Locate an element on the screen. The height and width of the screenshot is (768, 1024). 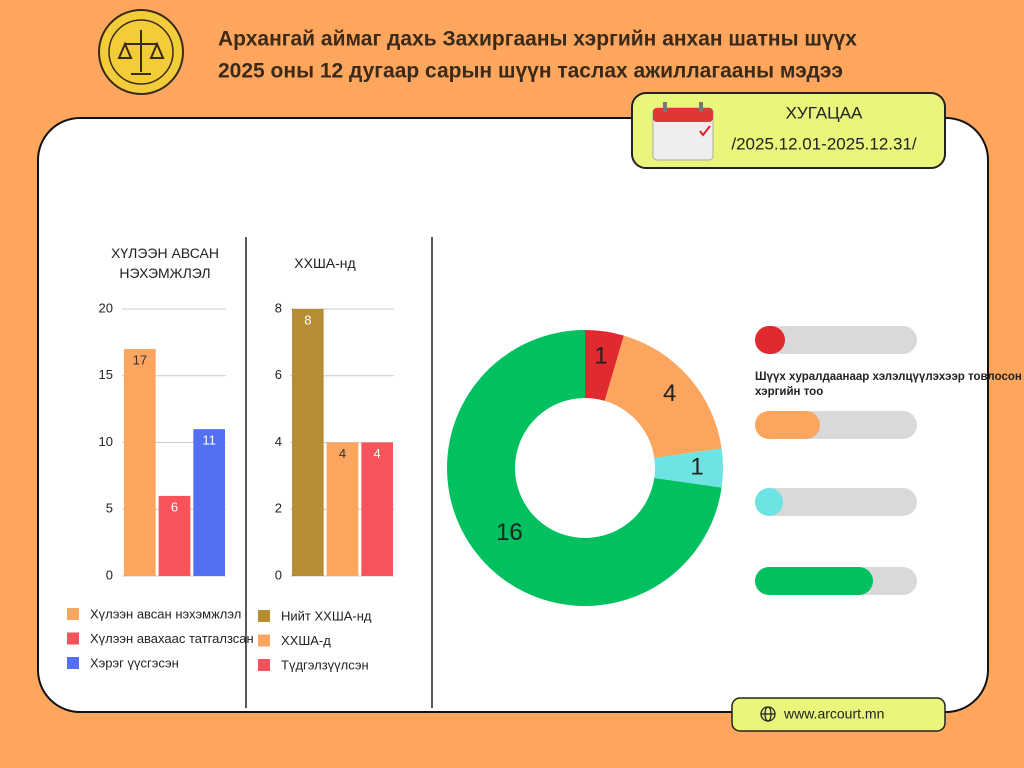
calendar-icon is located at coordinates (683, 131).